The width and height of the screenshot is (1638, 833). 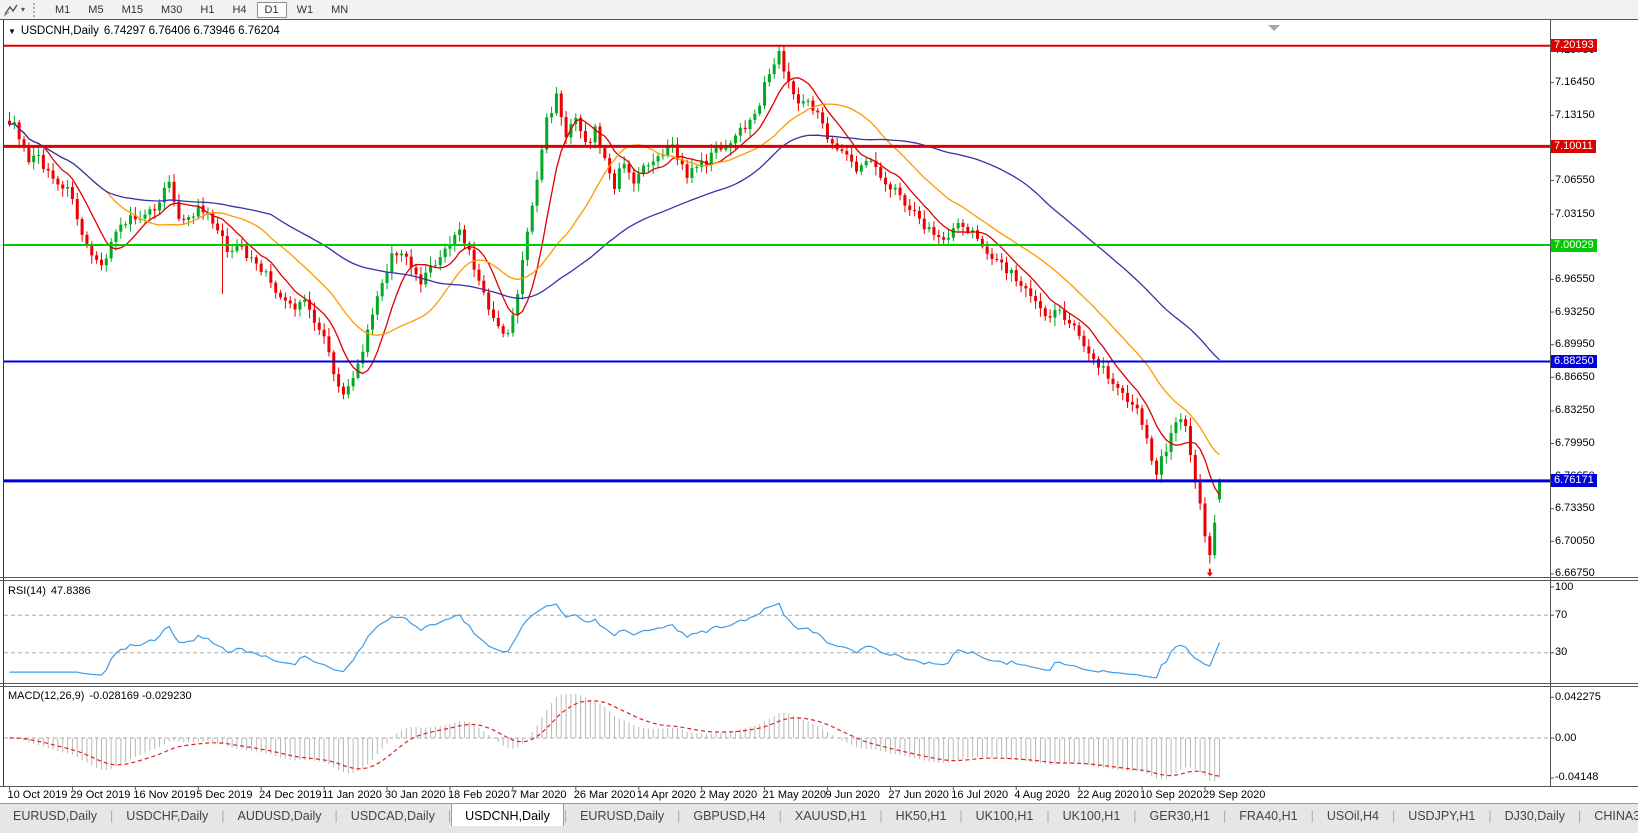 What do you see at coordinates (96, 9) in the screenshot?
I see `timeframe-button-m5: M5` at bounding box center [96, 9].